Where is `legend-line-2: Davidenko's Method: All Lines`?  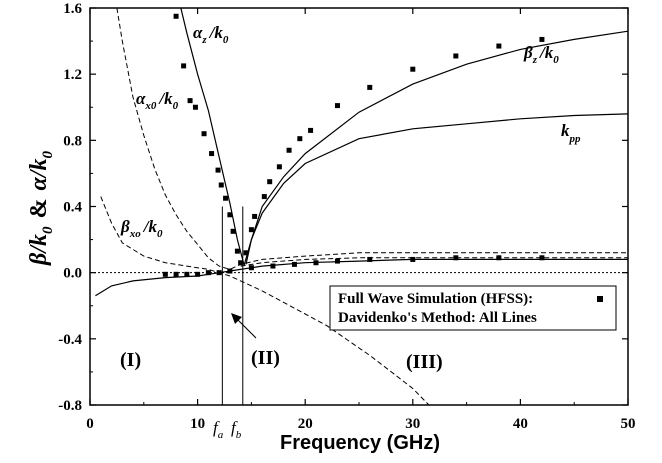 legend-line-2: Davidenko's Method: All Lines is located at coordinates (437, 318).